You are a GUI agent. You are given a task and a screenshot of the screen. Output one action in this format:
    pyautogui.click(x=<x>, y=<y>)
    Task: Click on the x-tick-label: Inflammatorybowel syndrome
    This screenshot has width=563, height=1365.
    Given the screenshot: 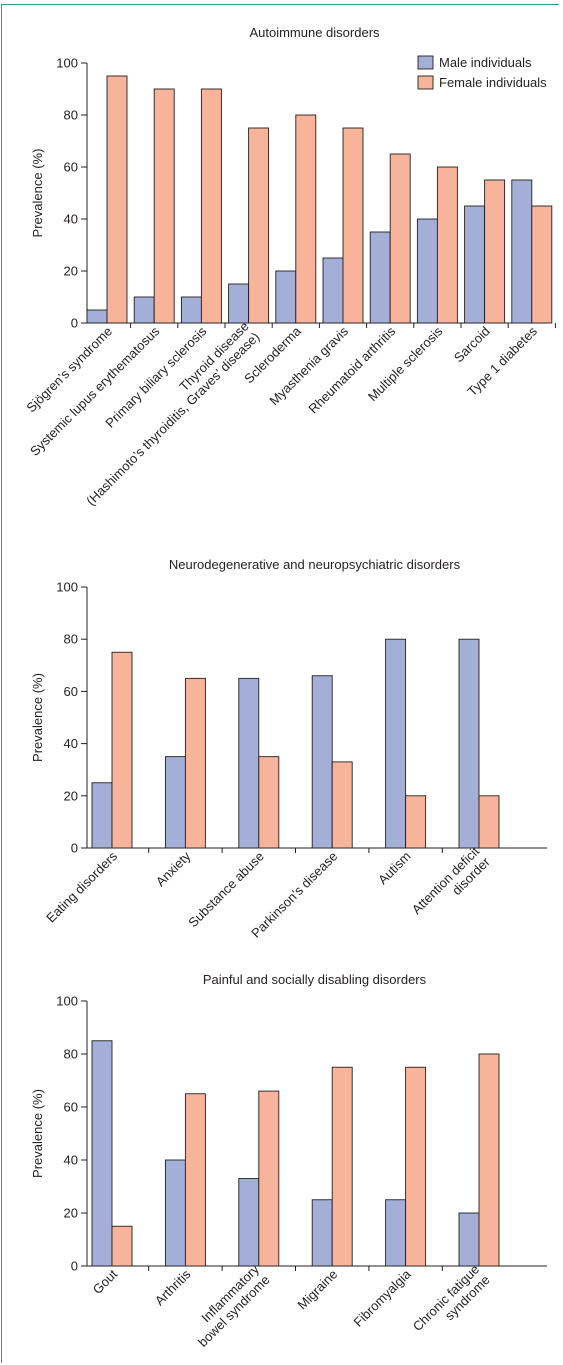 What is the action you would take?
    pyautogui.click(x=228, y=1305)
    